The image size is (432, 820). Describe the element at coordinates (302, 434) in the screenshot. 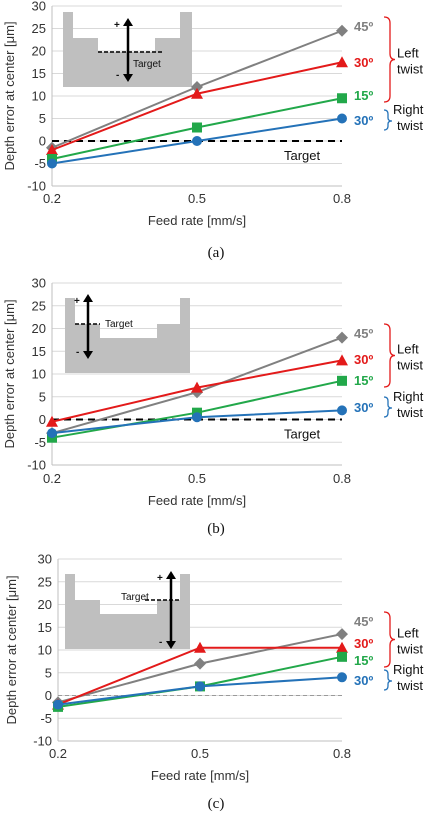

I see `target-line-label: Target` at that location.